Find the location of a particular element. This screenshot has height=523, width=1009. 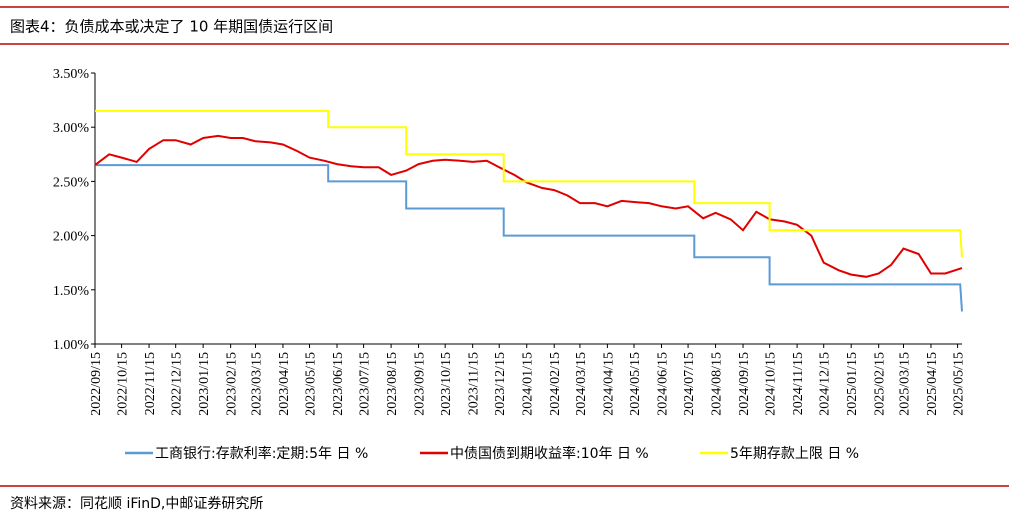

x-tick-label: 2024/08/15 is located at coordinates (717, 384).